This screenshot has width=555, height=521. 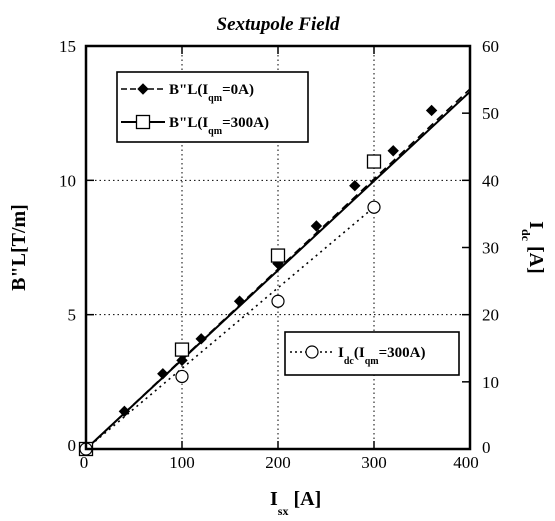 I want to click on y2-tick-label: 60, so click(x=490, y=46).